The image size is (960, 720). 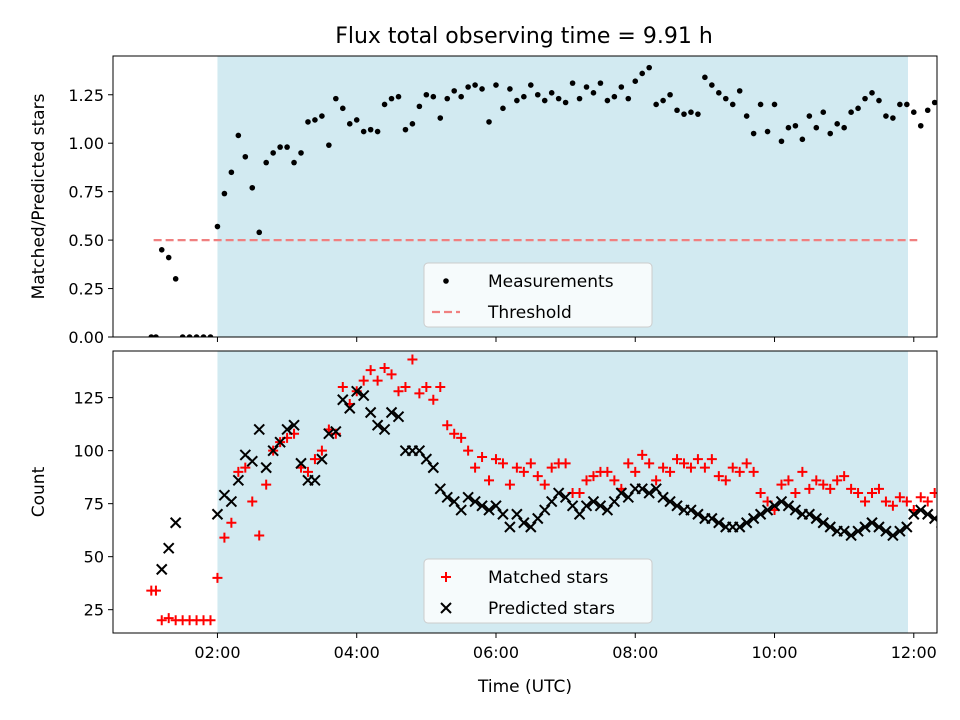 I want to click on legend-marker-measurements, so click(x=446, y=281).